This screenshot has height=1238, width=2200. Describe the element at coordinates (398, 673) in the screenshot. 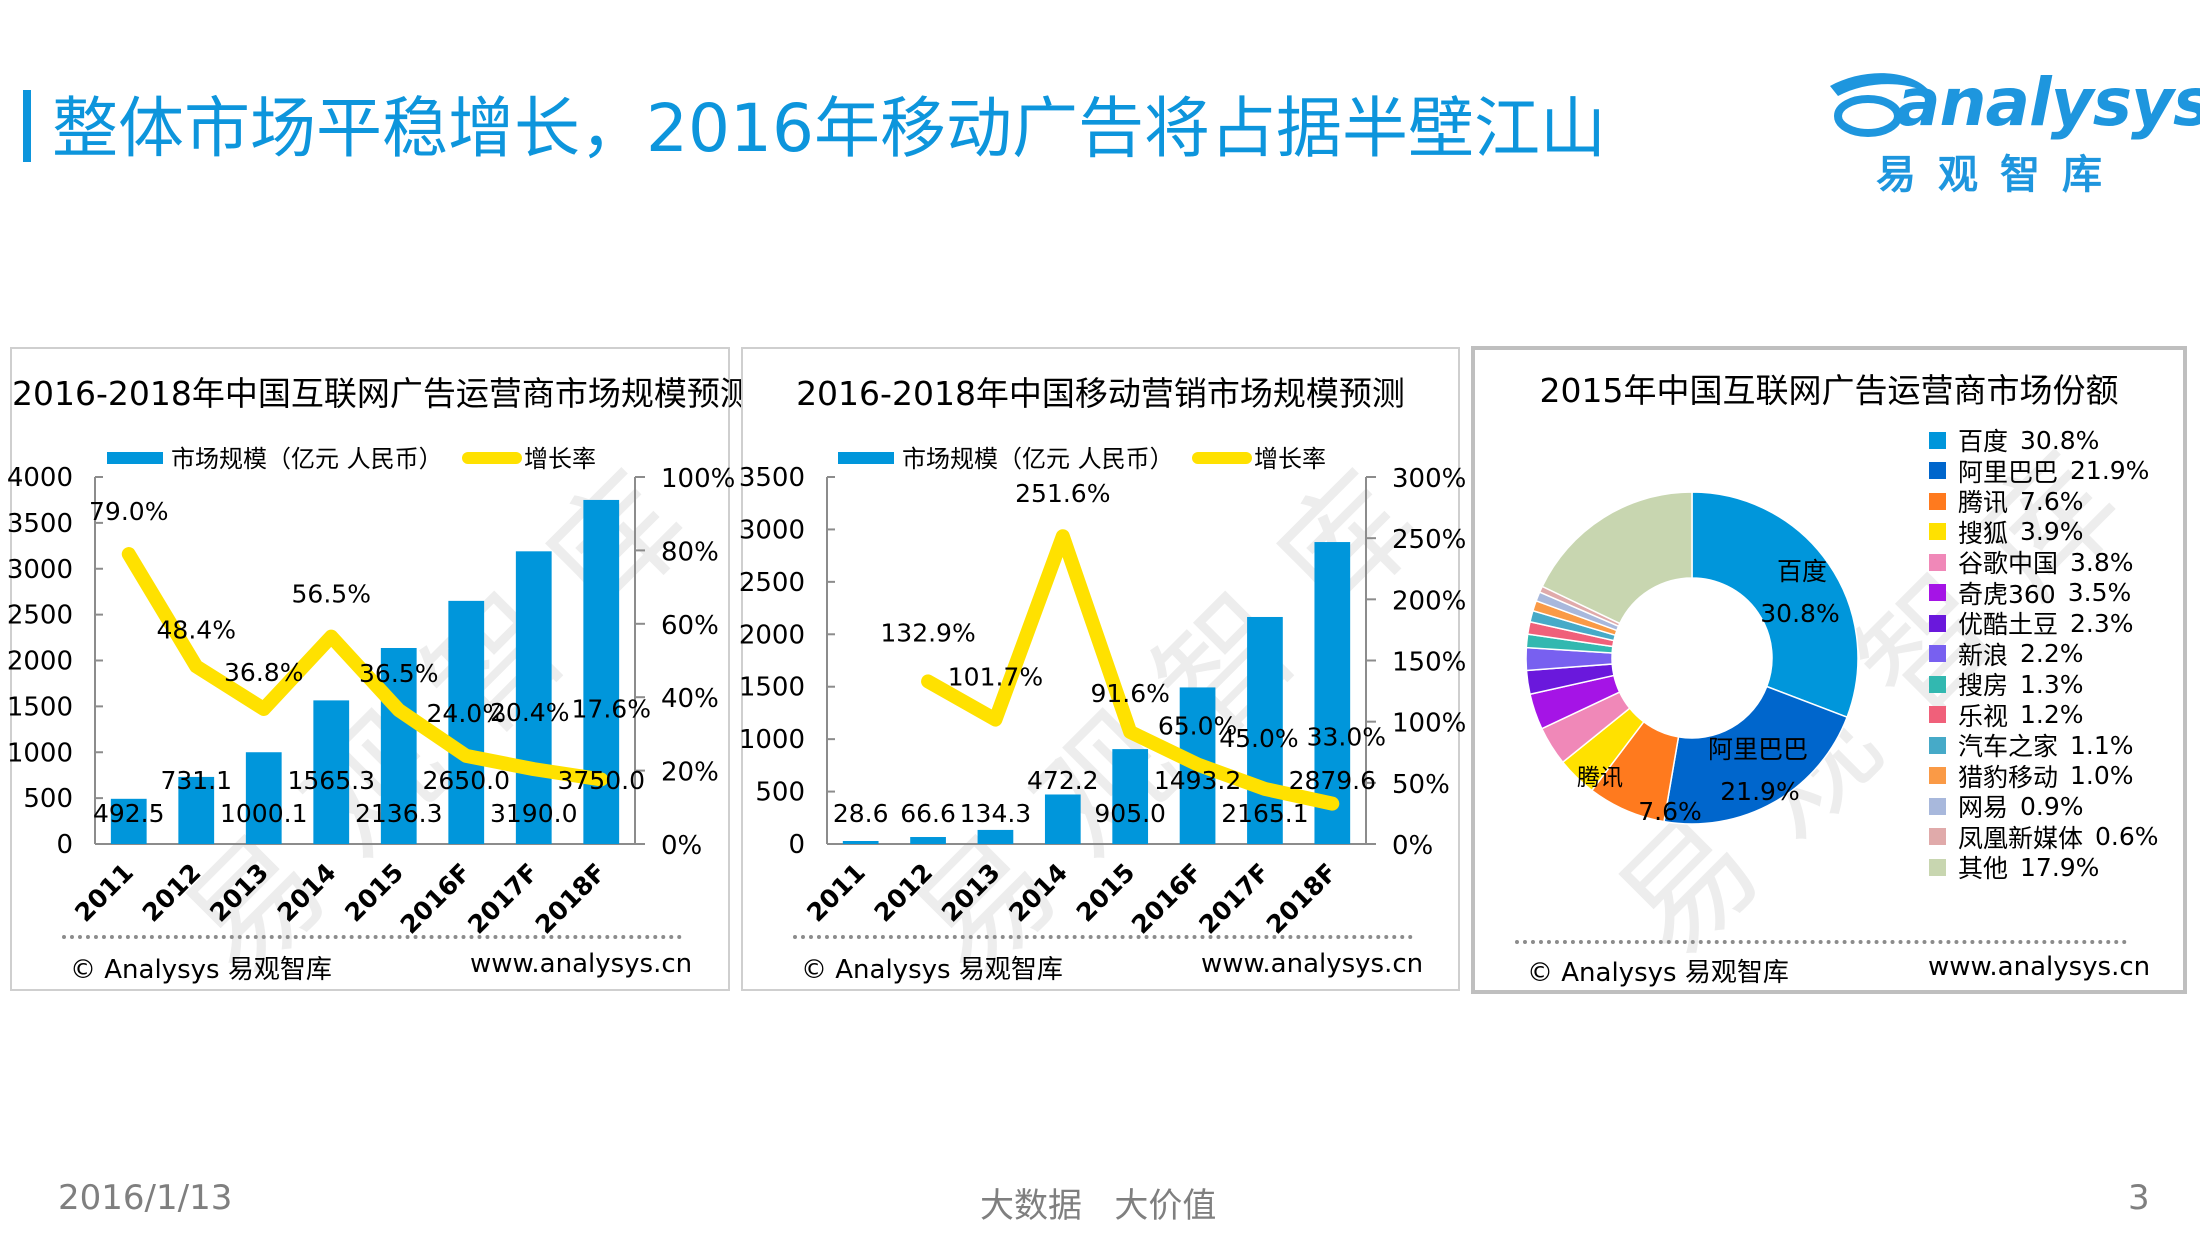

I see `growth-rate-label: 36.5%` at that location.